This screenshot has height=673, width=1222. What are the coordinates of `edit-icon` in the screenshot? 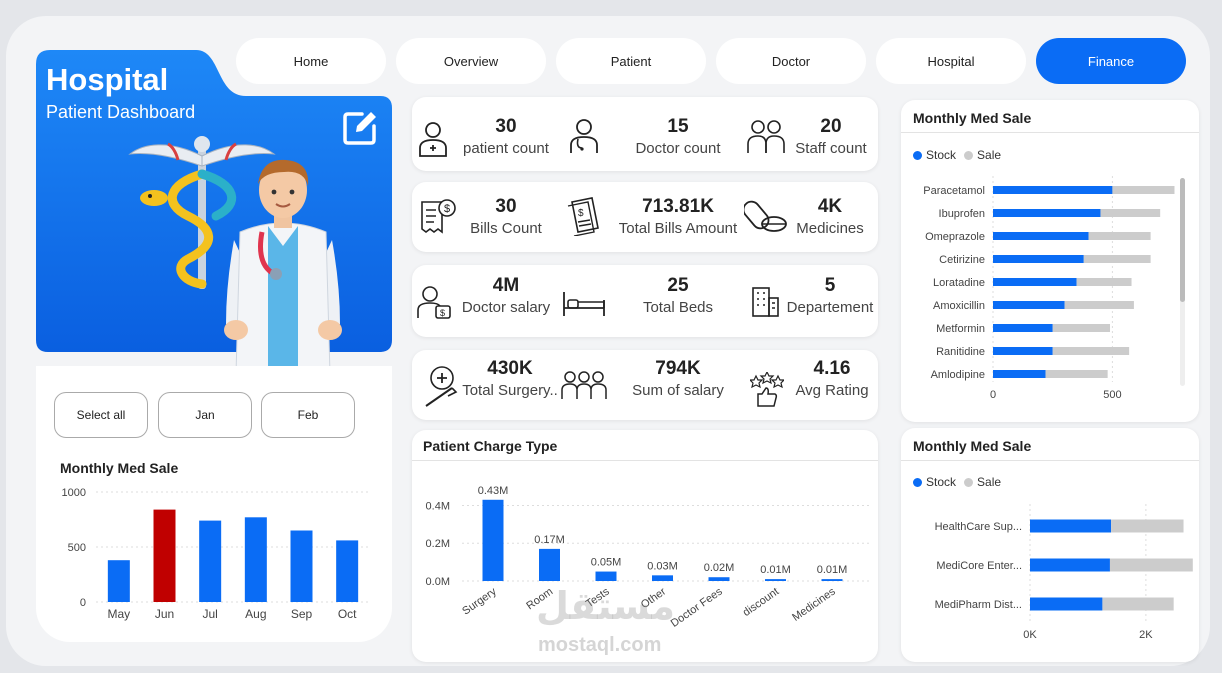 It's located at (360, 128).